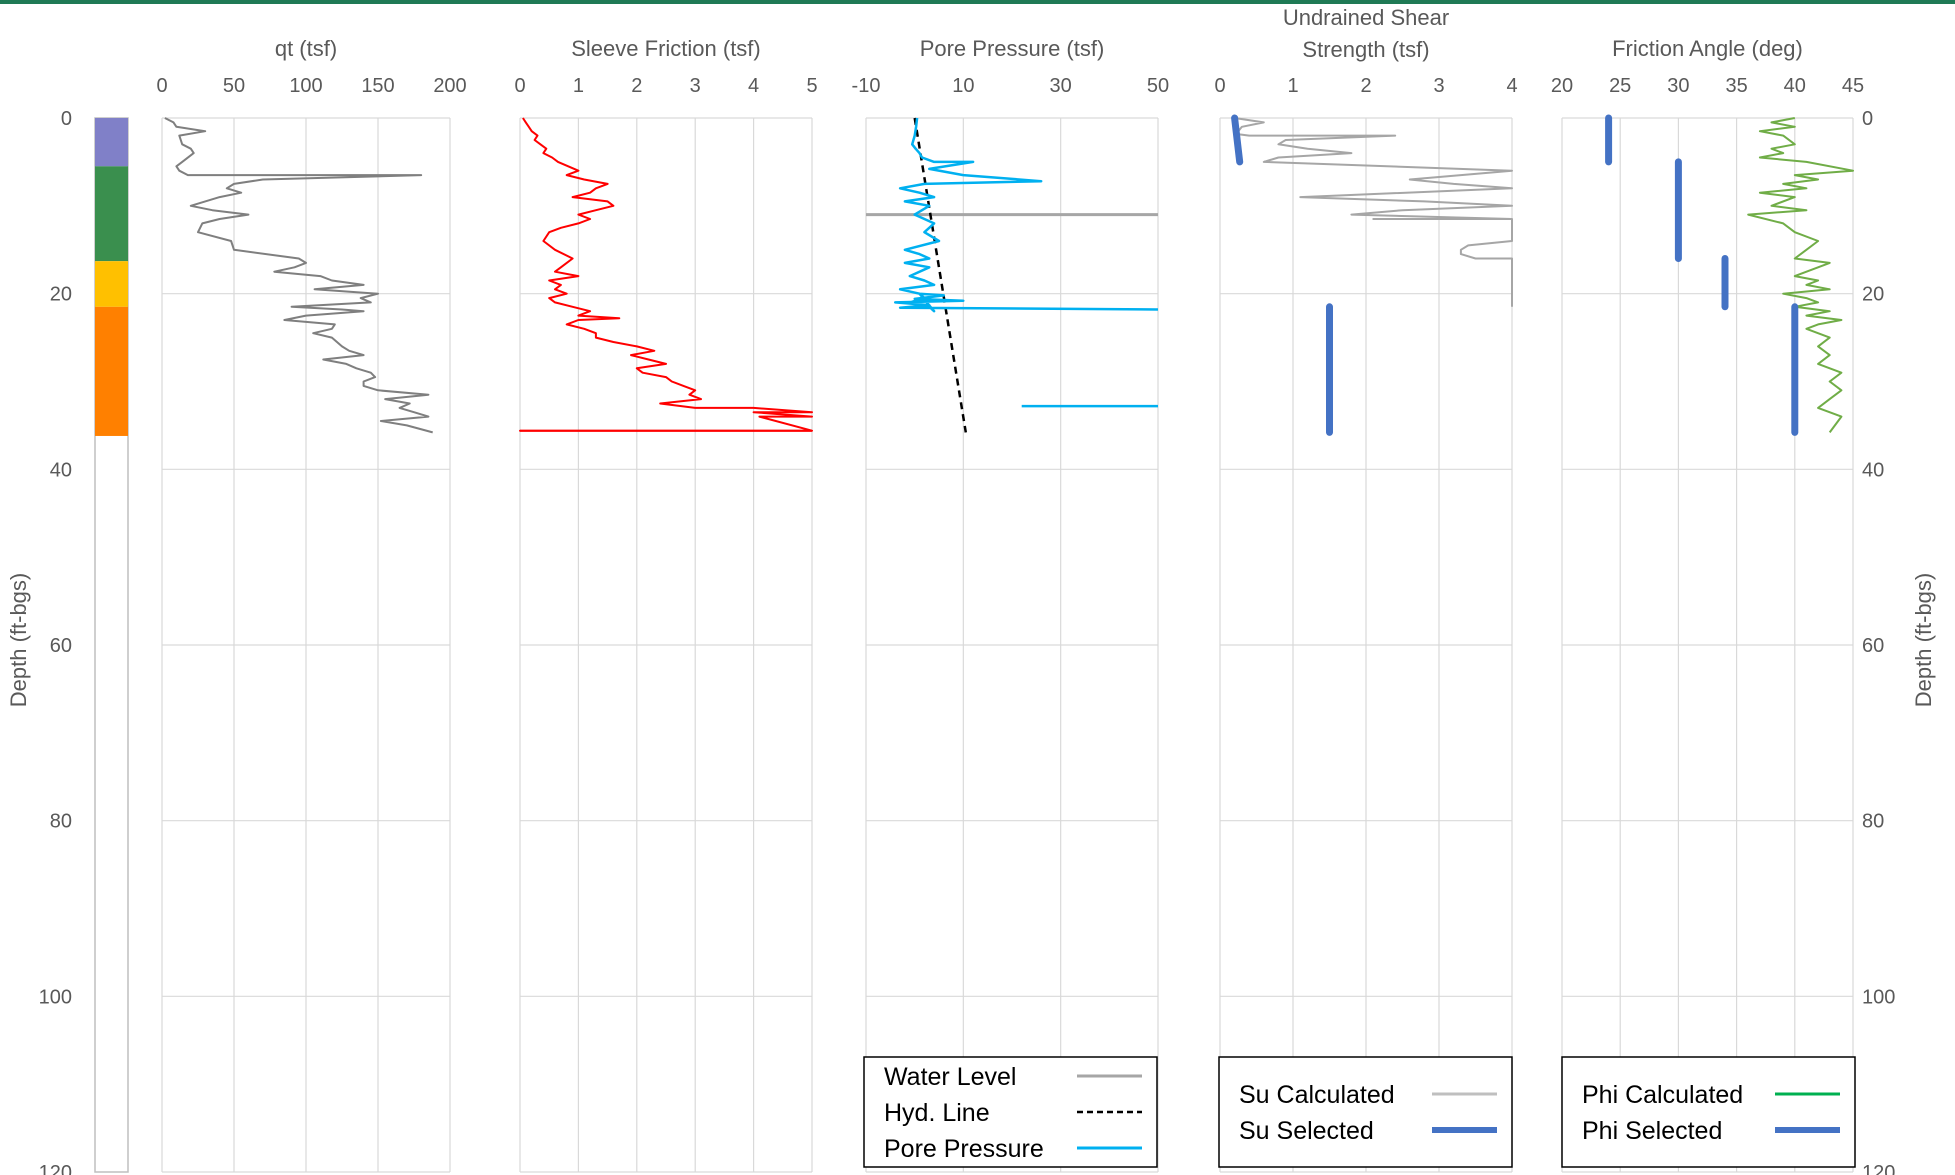 The width and height of the screenshot is (1955, 1175). Describe the element at coordinates (977, 2) in the screenshot. I see `header-accent-bar` at that location.